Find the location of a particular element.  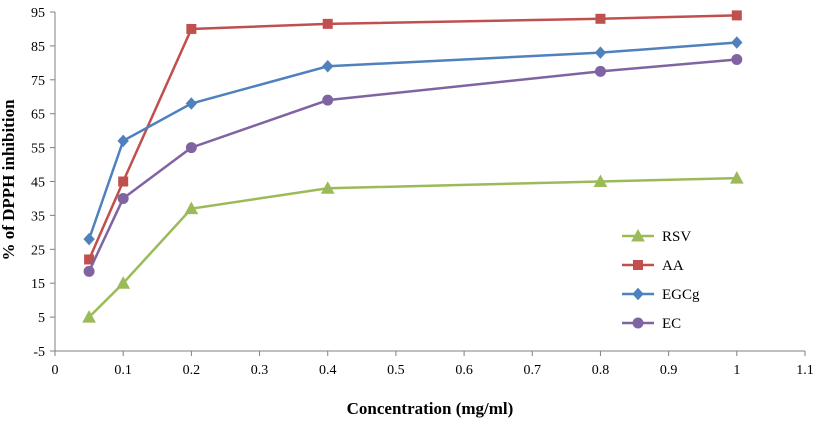

x-tick-label: 0.9 is located at coordinates (669, 370).